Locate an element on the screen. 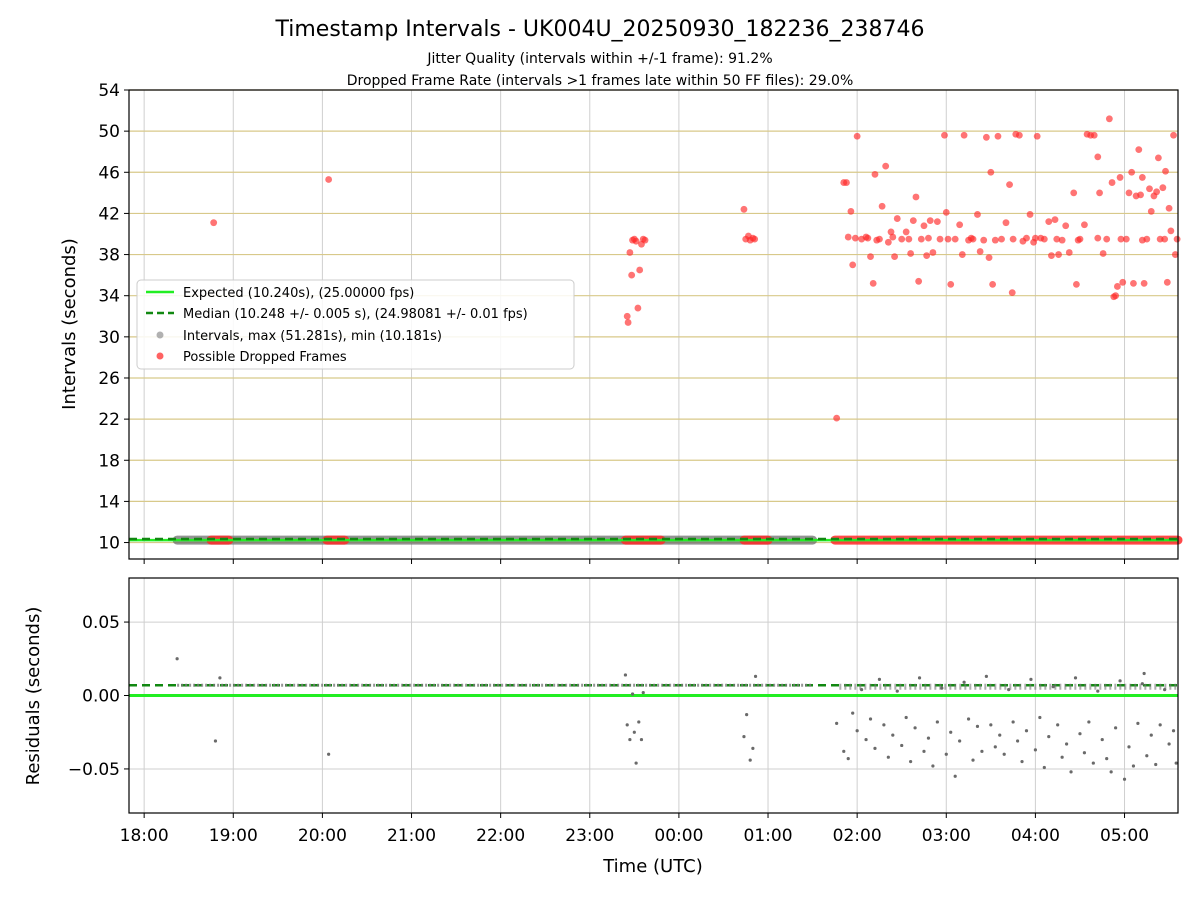 The image size is (1200, 900). x-tick-label: 05:00 is located at coordinates (1124, 836).